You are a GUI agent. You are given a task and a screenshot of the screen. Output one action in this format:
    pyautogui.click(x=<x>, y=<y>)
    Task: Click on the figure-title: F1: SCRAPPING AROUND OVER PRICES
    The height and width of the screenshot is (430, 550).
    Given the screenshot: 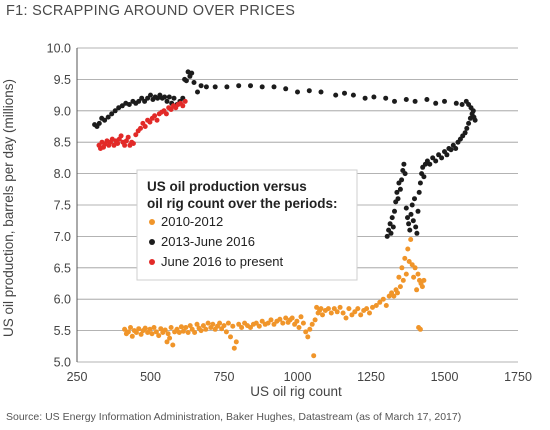 What is the action you would take?
    pyautogui.click(x=151, y=11)
    